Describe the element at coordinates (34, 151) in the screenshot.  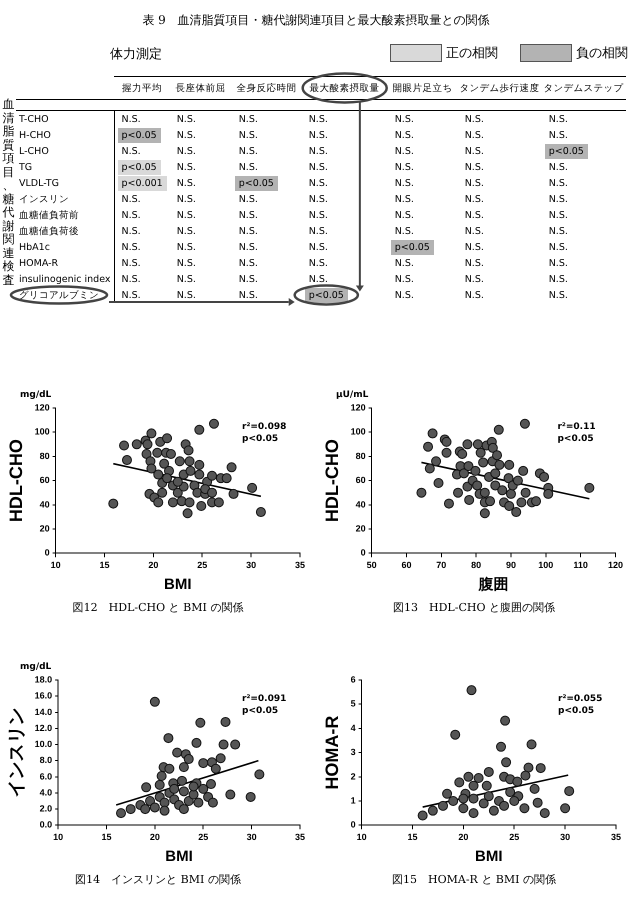
I see `category-label: L-CHO` at that location.